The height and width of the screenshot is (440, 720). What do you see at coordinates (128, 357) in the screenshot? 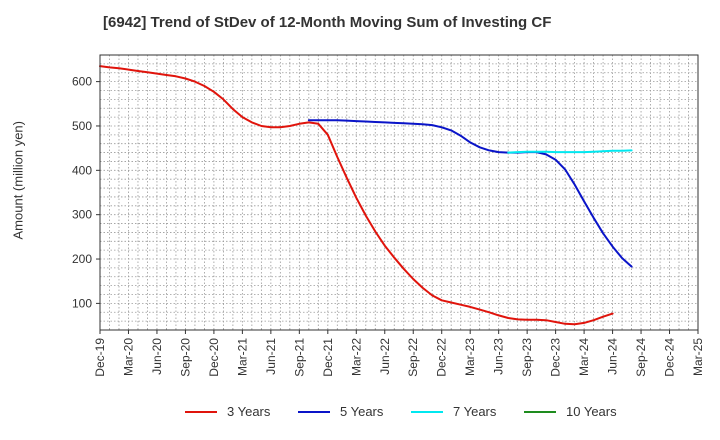
I see `x-tick-label: Mar-20` at bounding box center [128, 357].